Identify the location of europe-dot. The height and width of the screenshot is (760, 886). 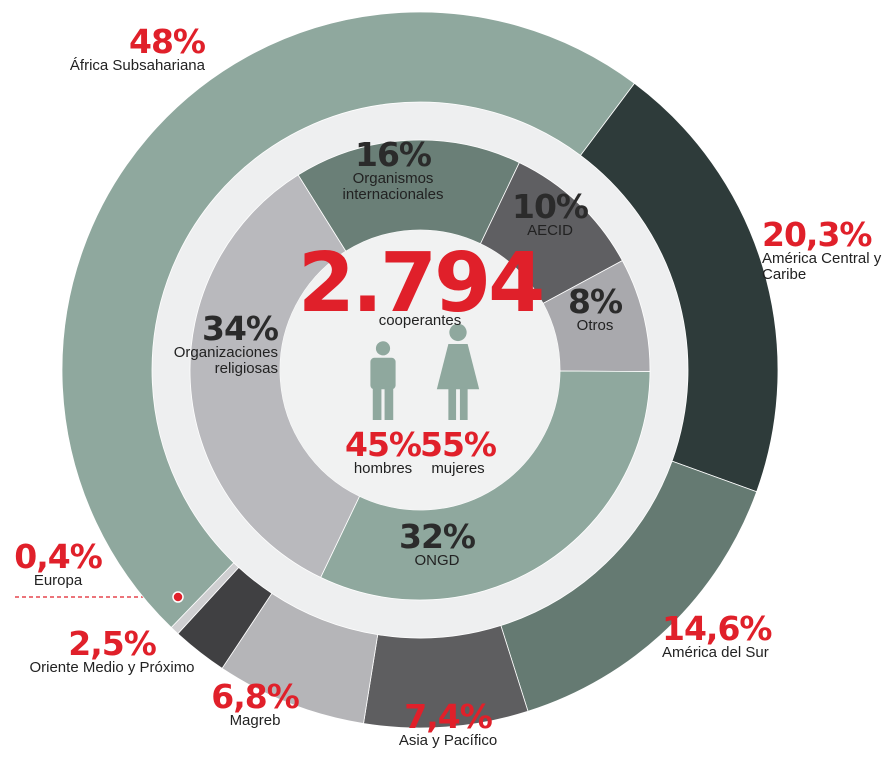
(178, 597).